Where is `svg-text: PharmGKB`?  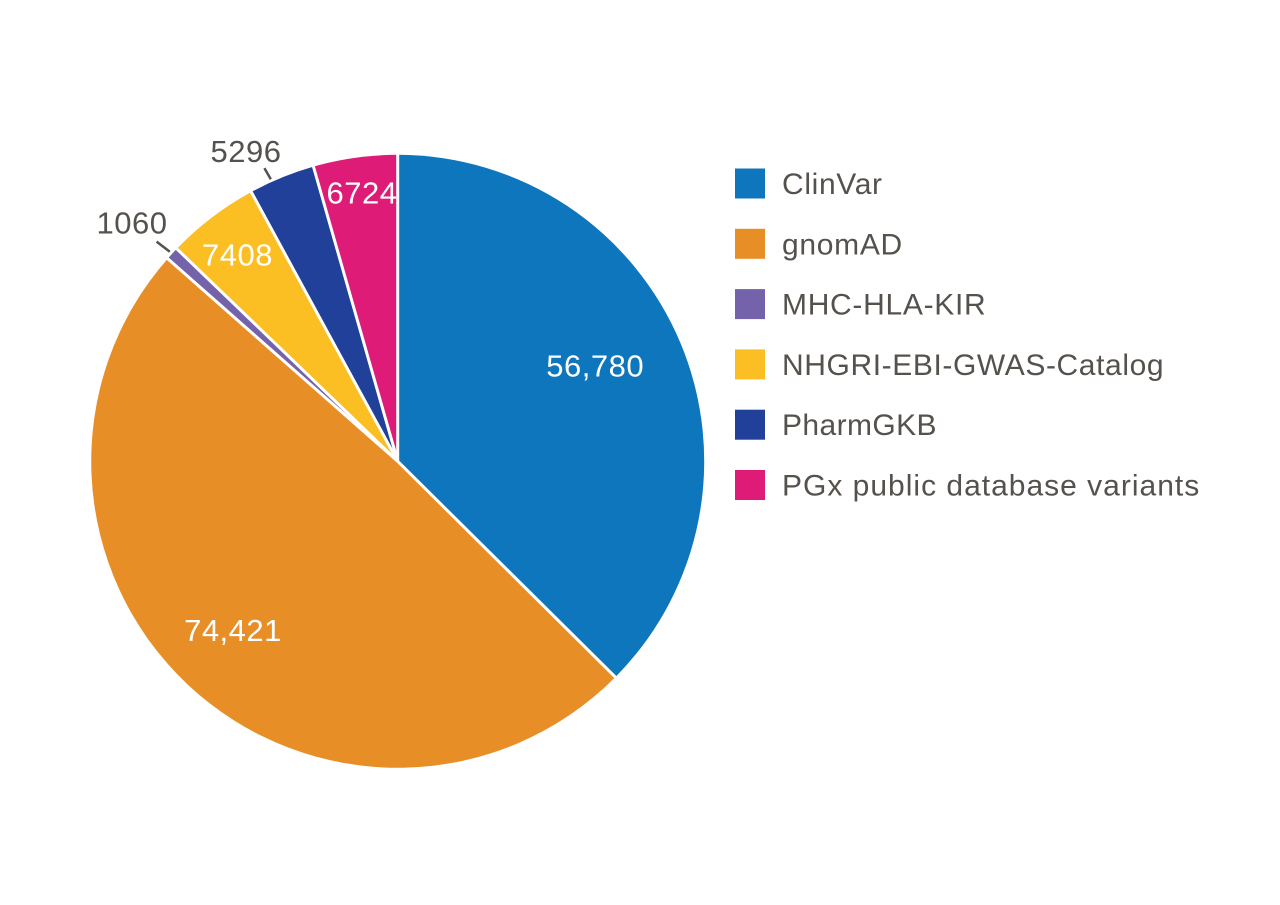
svg-text: PharmGKB is located at coordinates (859, 425).